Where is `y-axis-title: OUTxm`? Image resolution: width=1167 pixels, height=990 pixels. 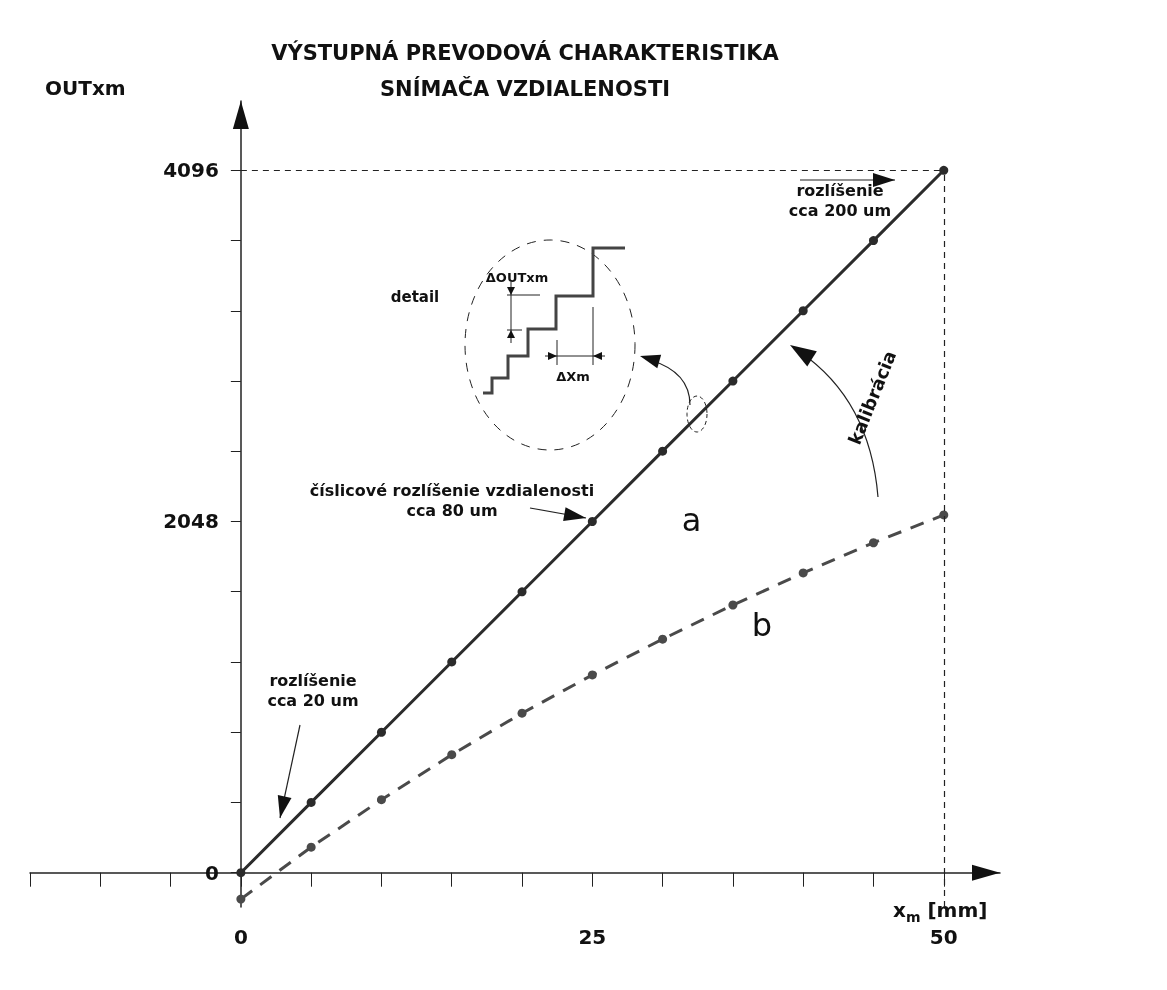
y-axis-title: OUTxm is located at coordinates (85, 88).